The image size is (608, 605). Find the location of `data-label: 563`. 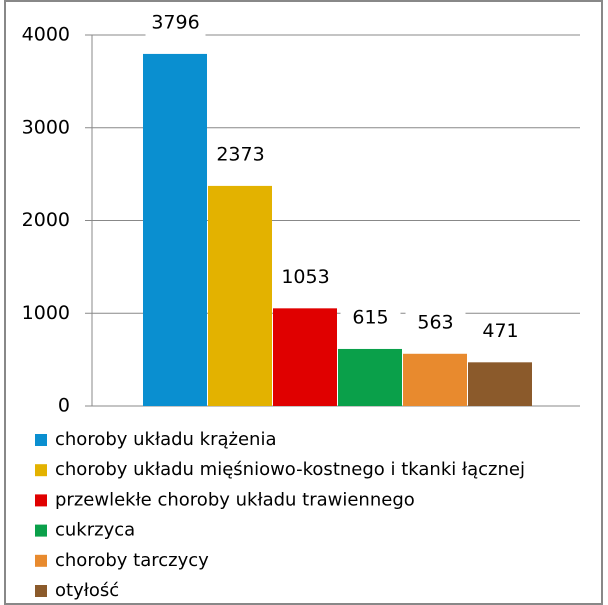

data-label: 563 is located at coordinates (435, 322).